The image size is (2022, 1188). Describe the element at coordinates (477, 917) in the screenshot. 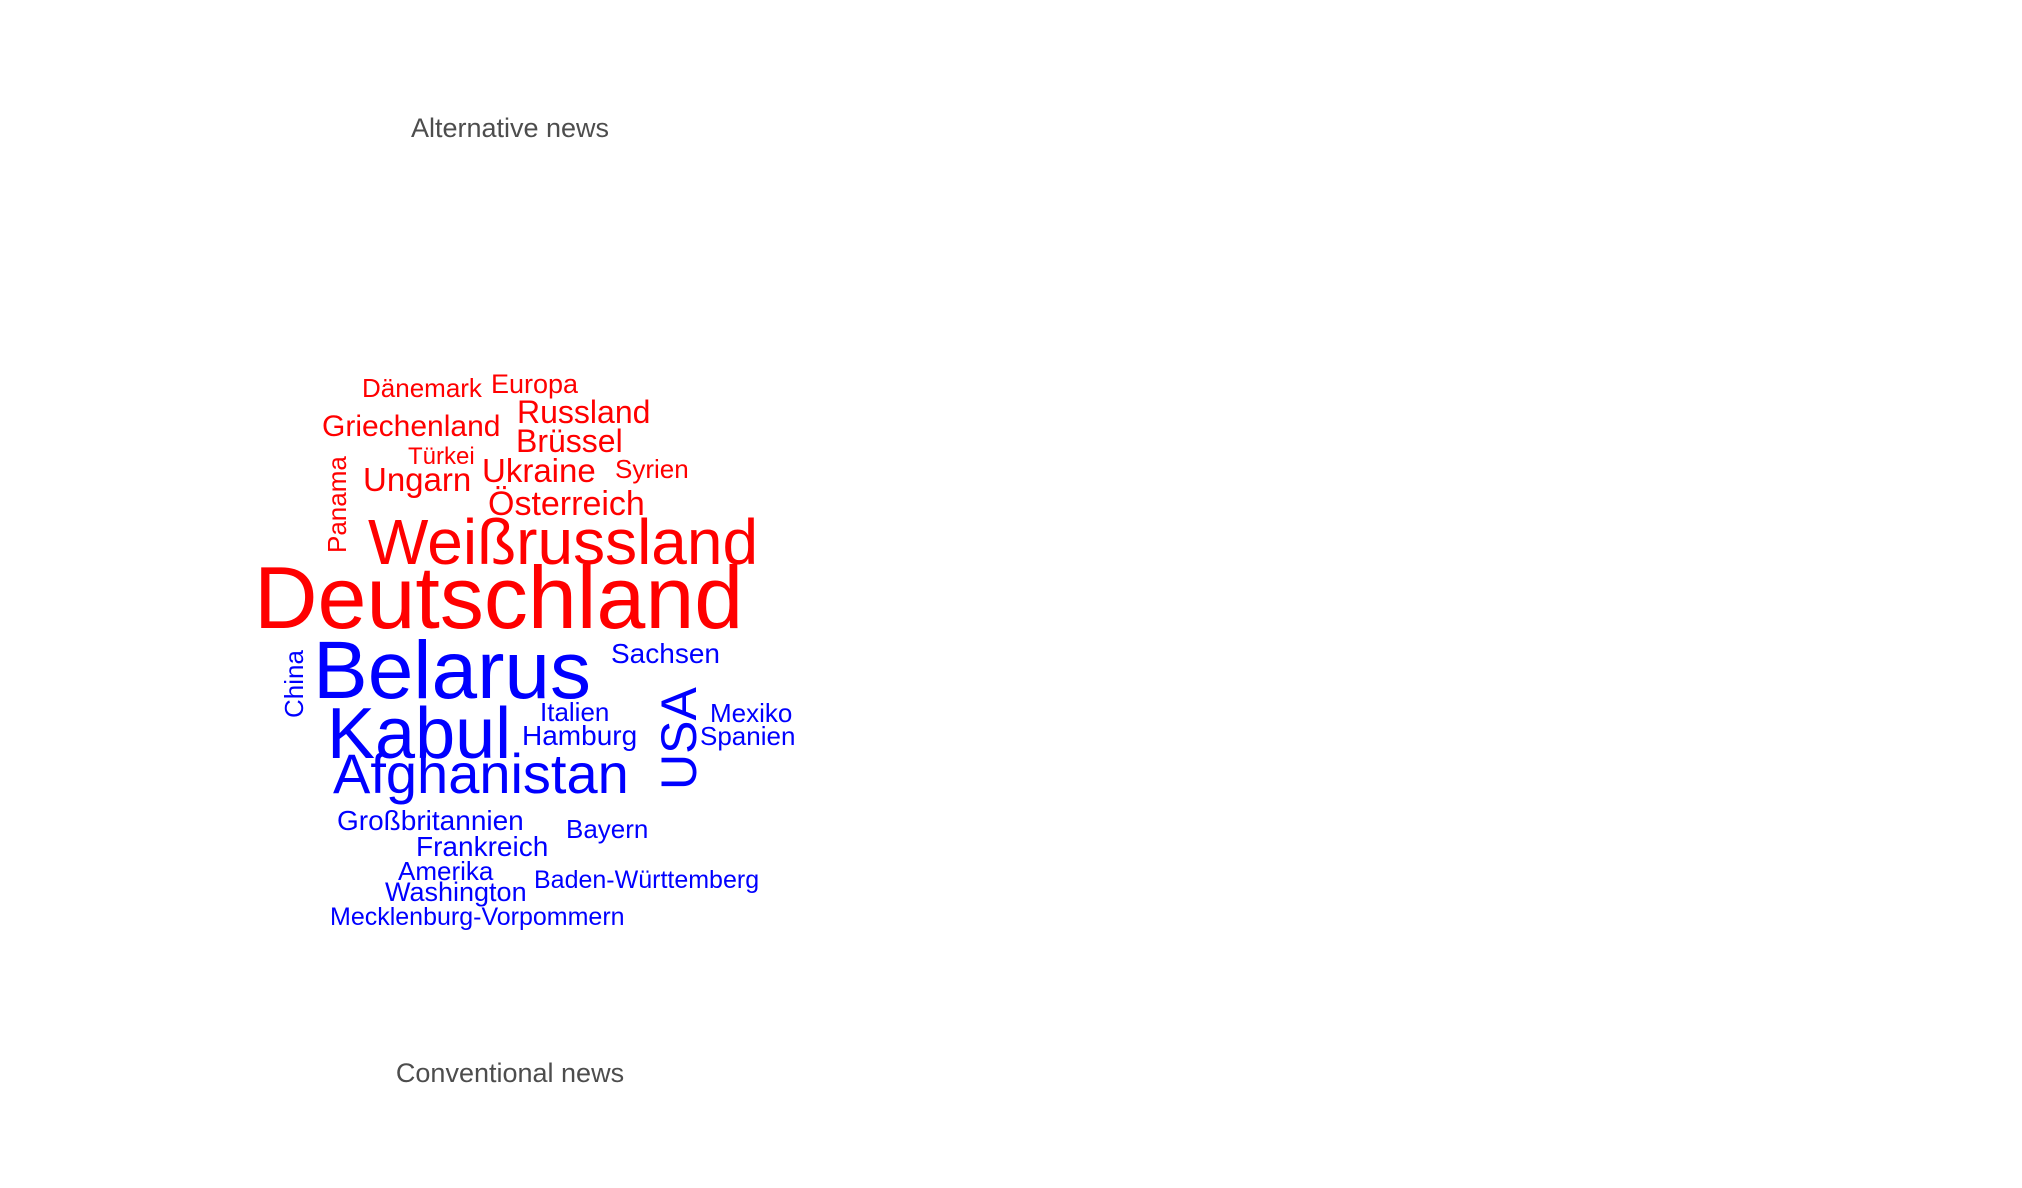

I see `word-mecklenburg-vorpommern: Mecklenburg-Vorpommern` at that location.